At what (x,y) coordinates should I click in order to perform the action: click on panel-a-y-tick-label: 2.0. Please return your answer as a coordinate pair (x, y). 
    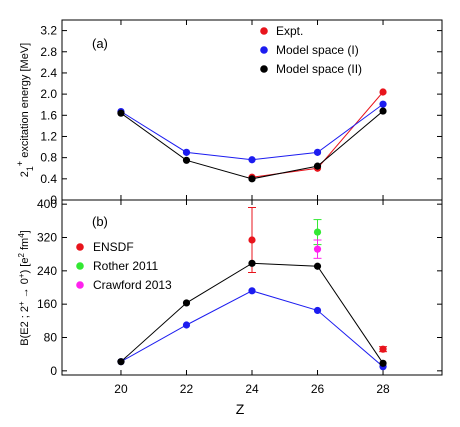
    Looking at the image, I should click on (48, 94).